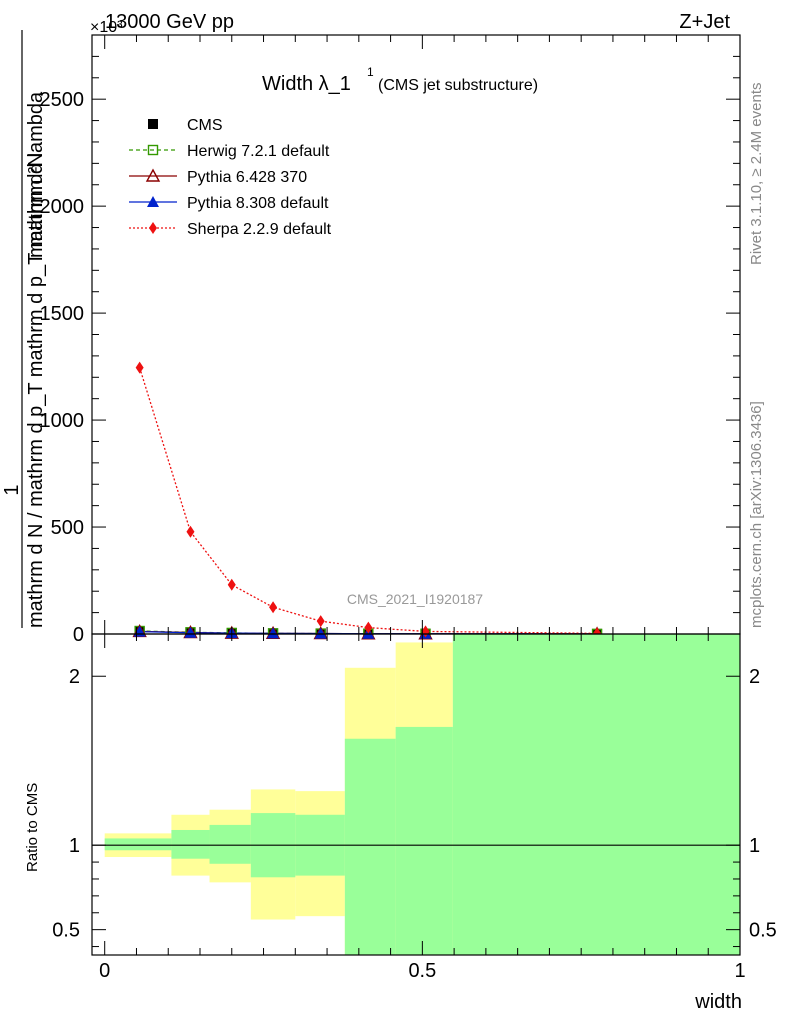 The width and height of the screenshot is (786, 1024). Describe the element at coordinates (718, 1002) in the screenshot. I see `x-axis-label: width` at that location.